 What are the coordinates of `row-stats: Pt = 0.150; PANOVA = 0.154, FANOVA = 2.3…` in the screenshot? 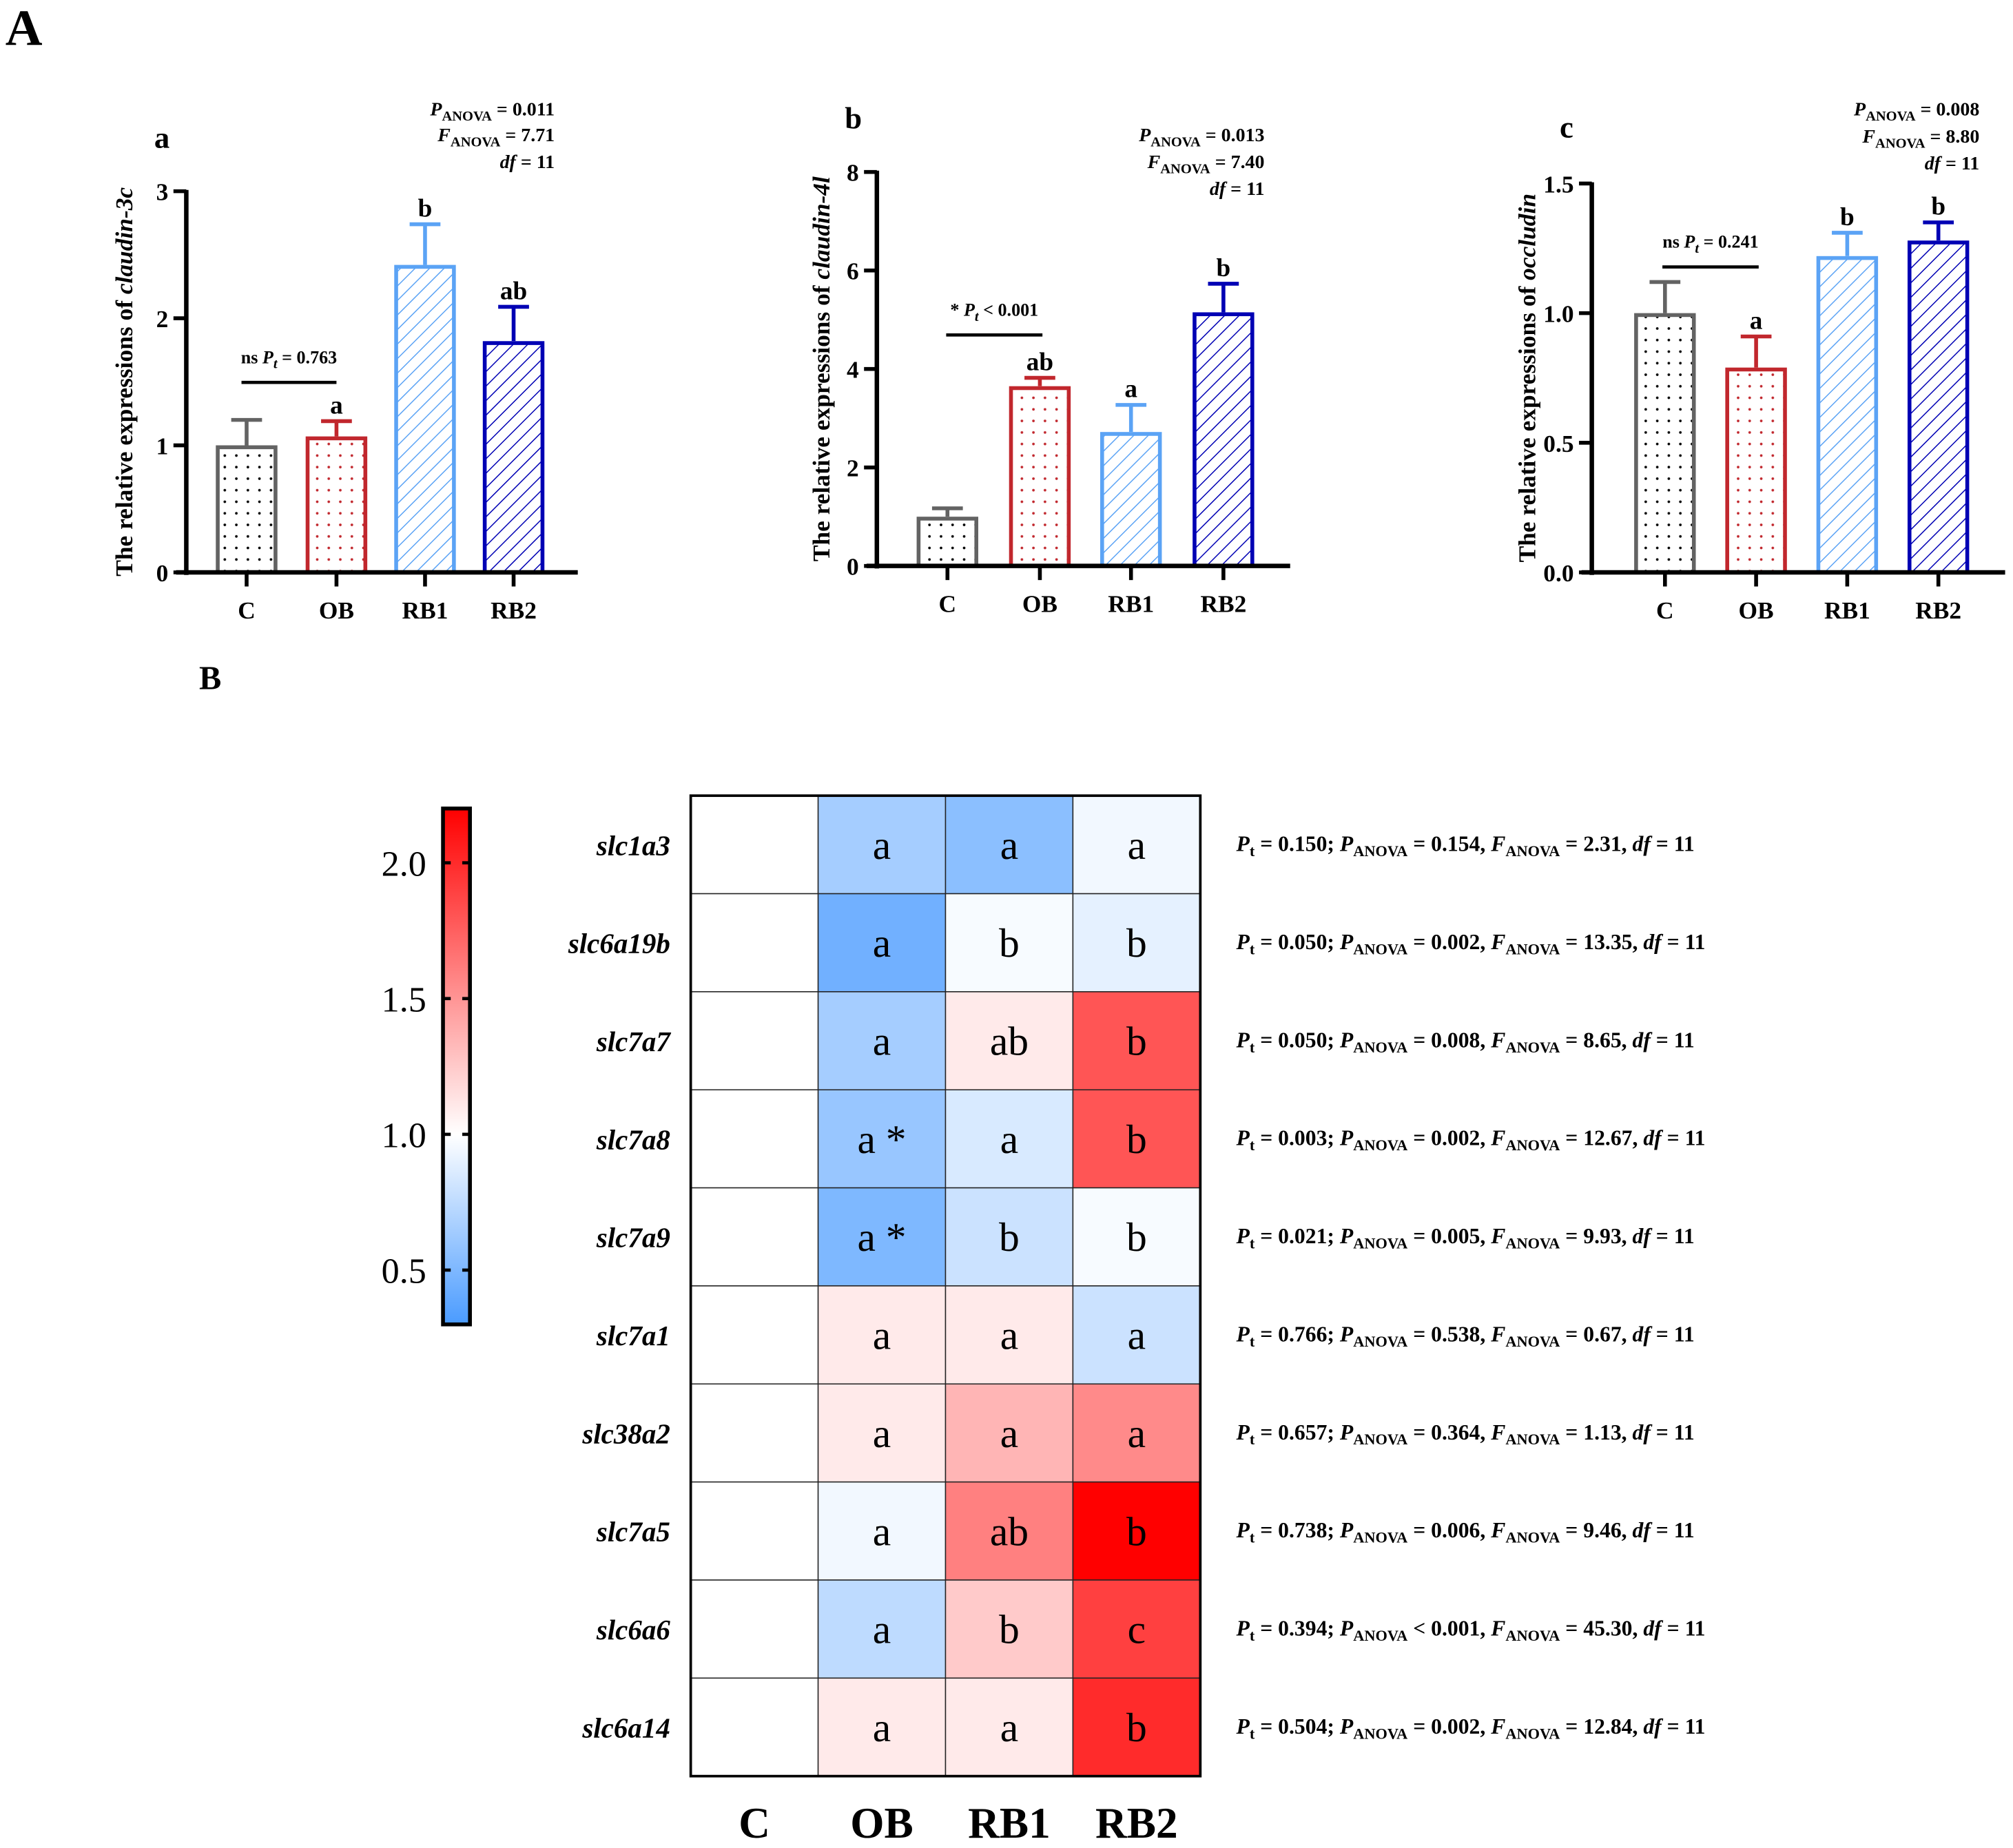 It's located at (1466, 846).